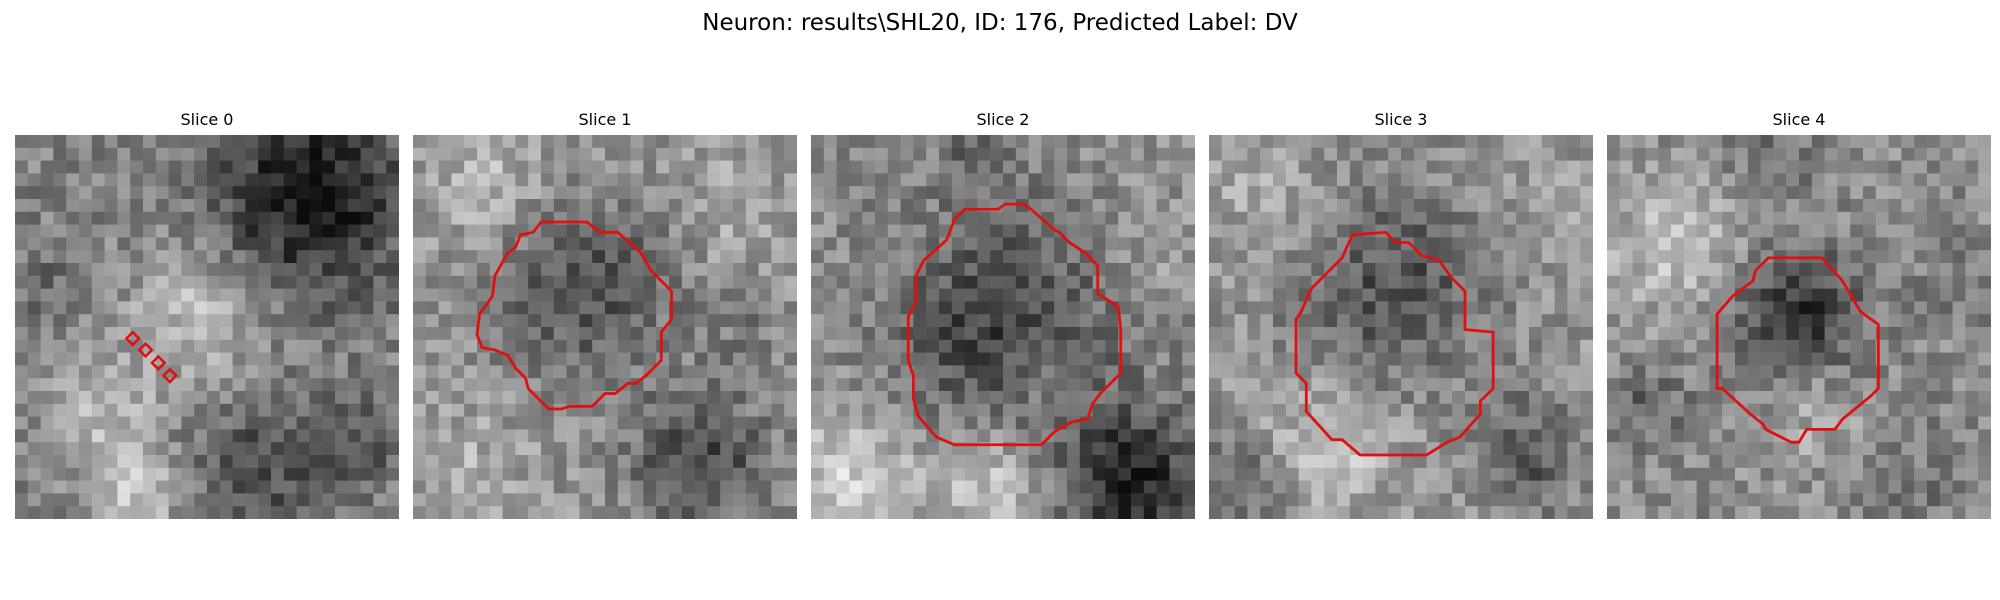  Describe the element at coordinates (1799, 119) in the screenshot. I see `slice-title: Slice 4` at that location.